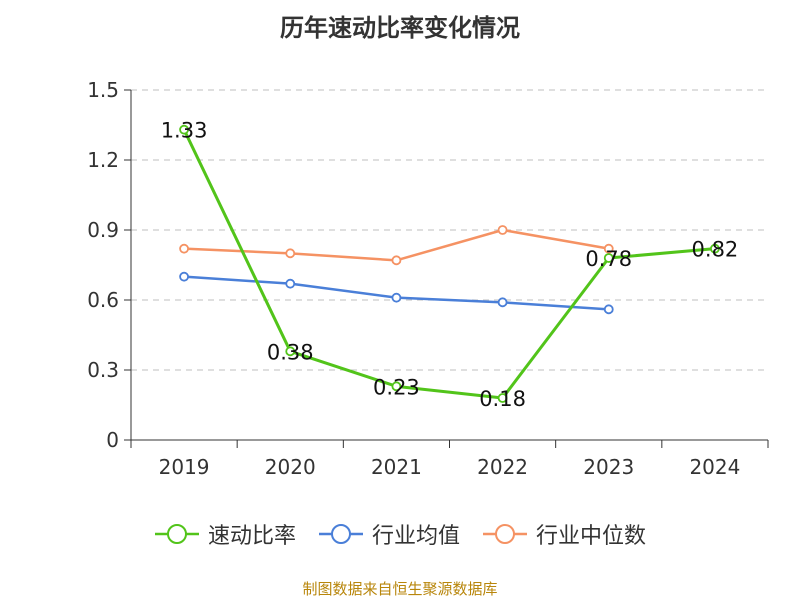 The height and width of the screenshot is (600, 800). Describe the element at coordinates (103, 370) in the screenshot. I see `y-tick-label: 0.3` at that location.